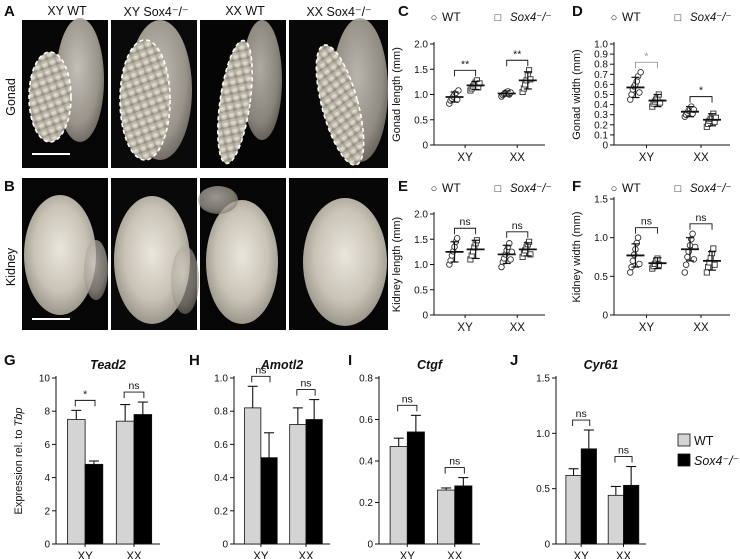  What do you see at coordinates (684, 440) in the screenshot?
I see `legend-swatch-wt` at bounding box center [684, 440].